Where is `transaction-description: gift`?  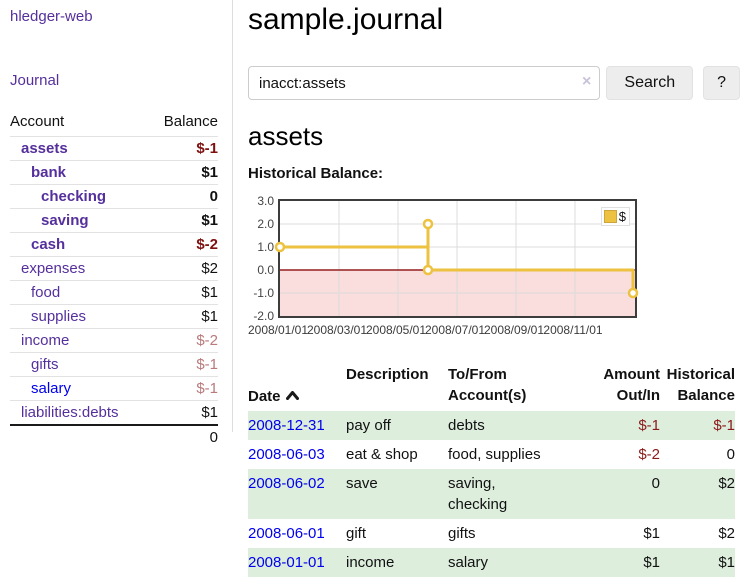 transaction-description: gift is located at coordinates (356, 533).